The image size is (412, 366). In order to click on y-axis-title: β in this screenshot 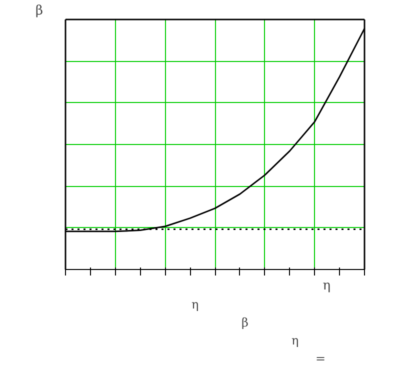, I will do `click(40, 11)`.